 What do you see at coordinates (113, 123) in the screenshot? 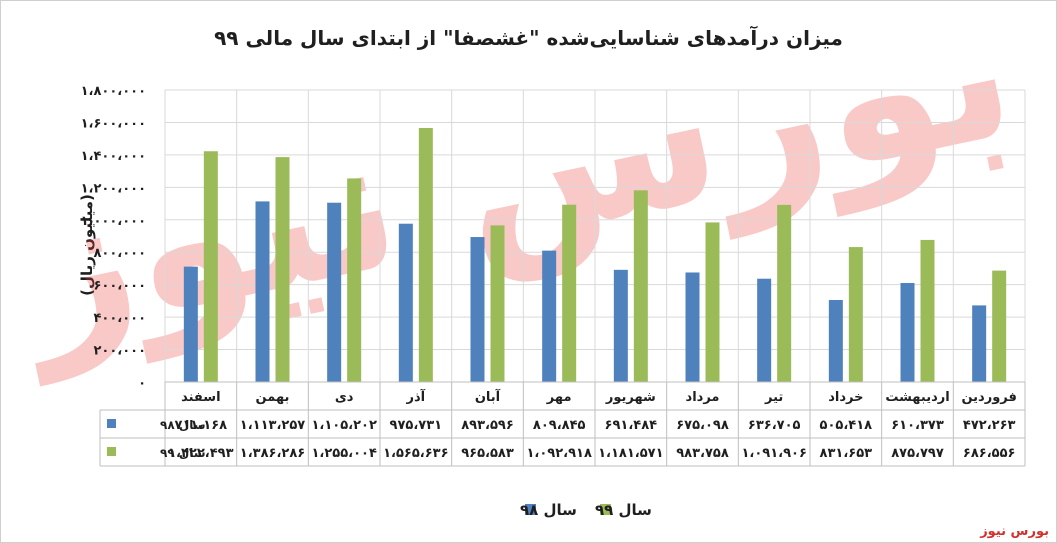
I see `y-tick-label: ۱،۶۰۰،۰۰۰` at bounding box center [113, 123].